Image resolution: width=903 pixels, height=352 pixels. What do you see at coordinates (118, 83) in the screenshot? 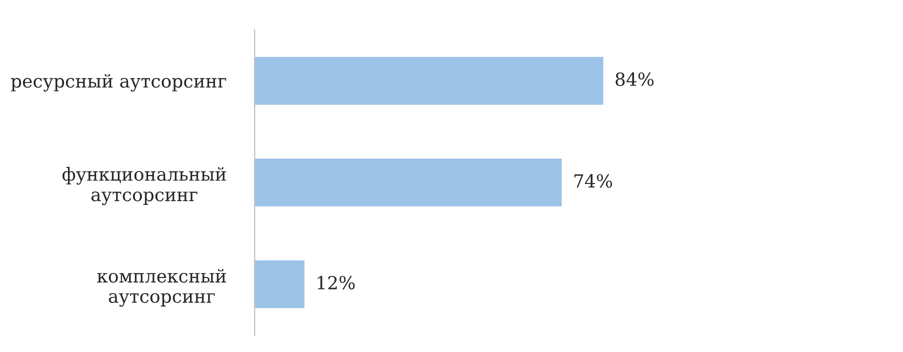
I see `y-tick-label: ресурсный аутсорсинг` at bounding box center [118, 83].